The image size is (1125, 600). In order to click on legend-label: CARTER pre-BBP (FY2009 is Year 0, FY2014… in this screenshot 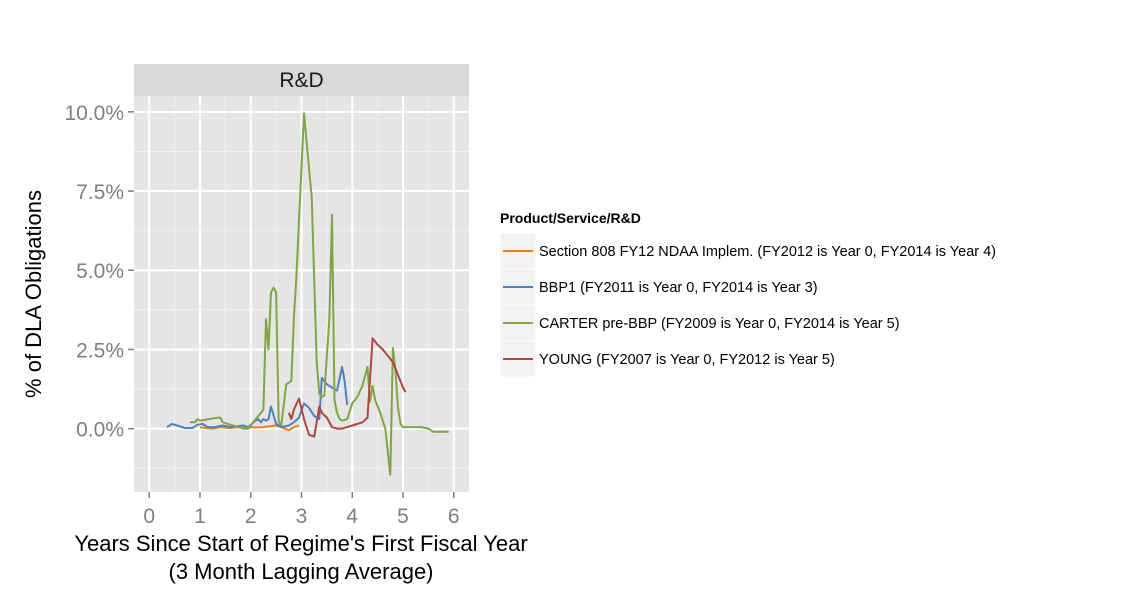, I will do `click(719, 324)`.